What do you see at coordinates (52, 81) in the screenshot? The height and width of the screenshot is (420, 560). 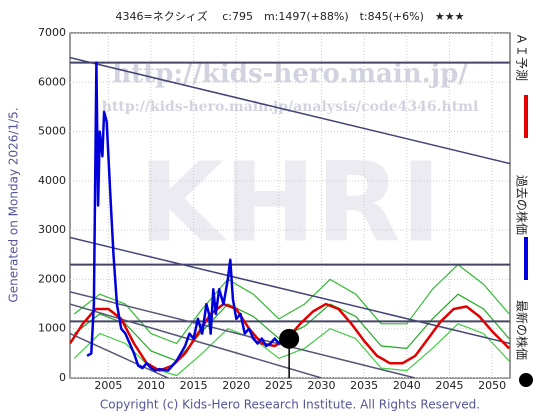 I see `y-tick-label: 6000` at bounding box center [52, 81].